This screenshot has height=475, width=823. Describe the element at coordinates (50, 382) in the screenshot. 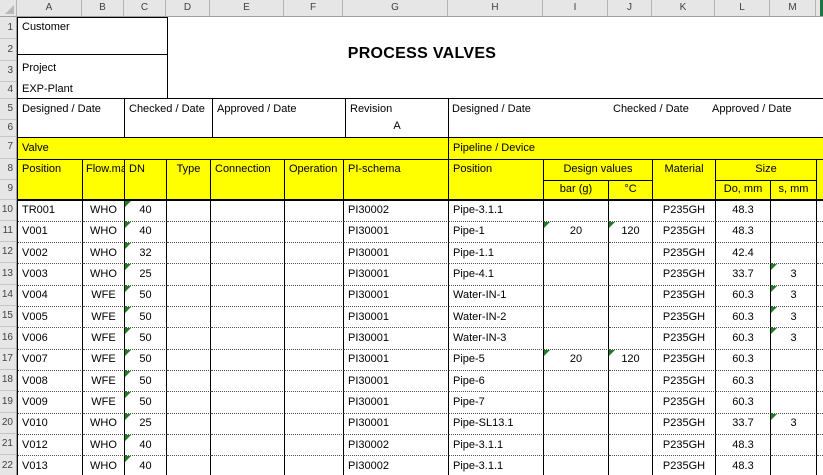

I see `cell-valve-position: V008` at that location.